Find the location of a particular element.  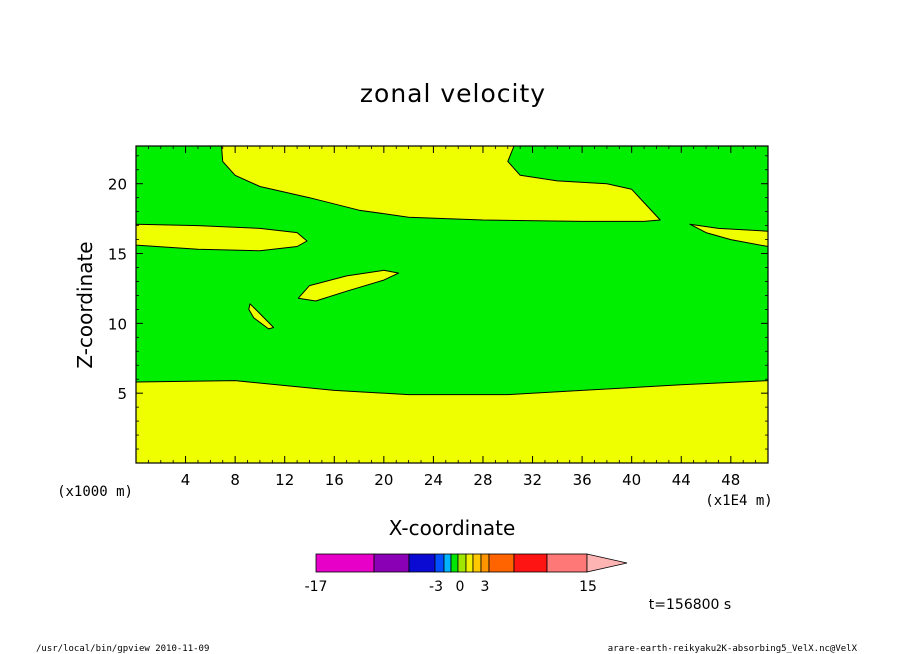

y-tick-label: 15 is located at coordinates (117, 255).